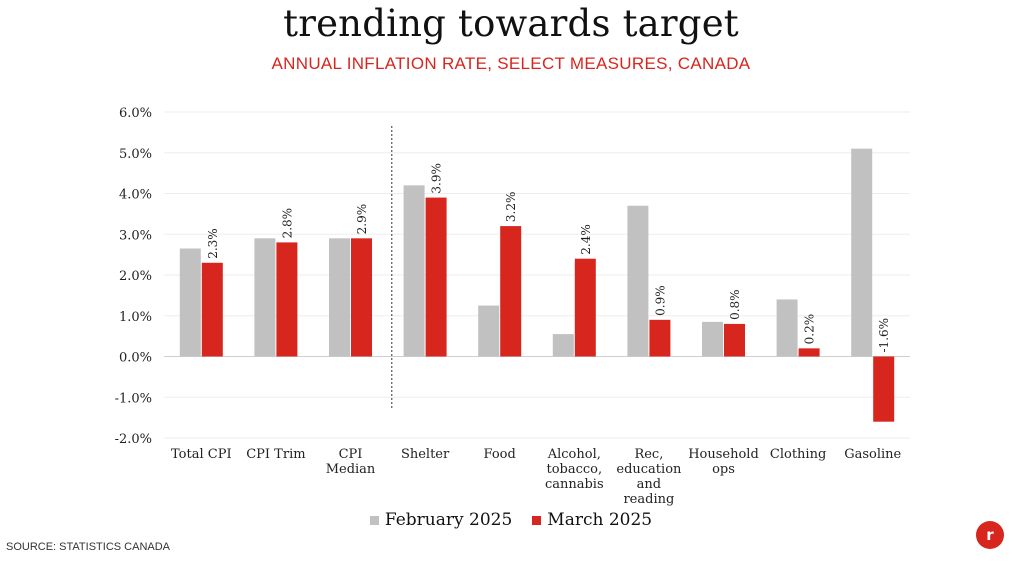 This screenshot has height=575, width=1022. I want to click on x-tick-label: ops, so click(723, 469).